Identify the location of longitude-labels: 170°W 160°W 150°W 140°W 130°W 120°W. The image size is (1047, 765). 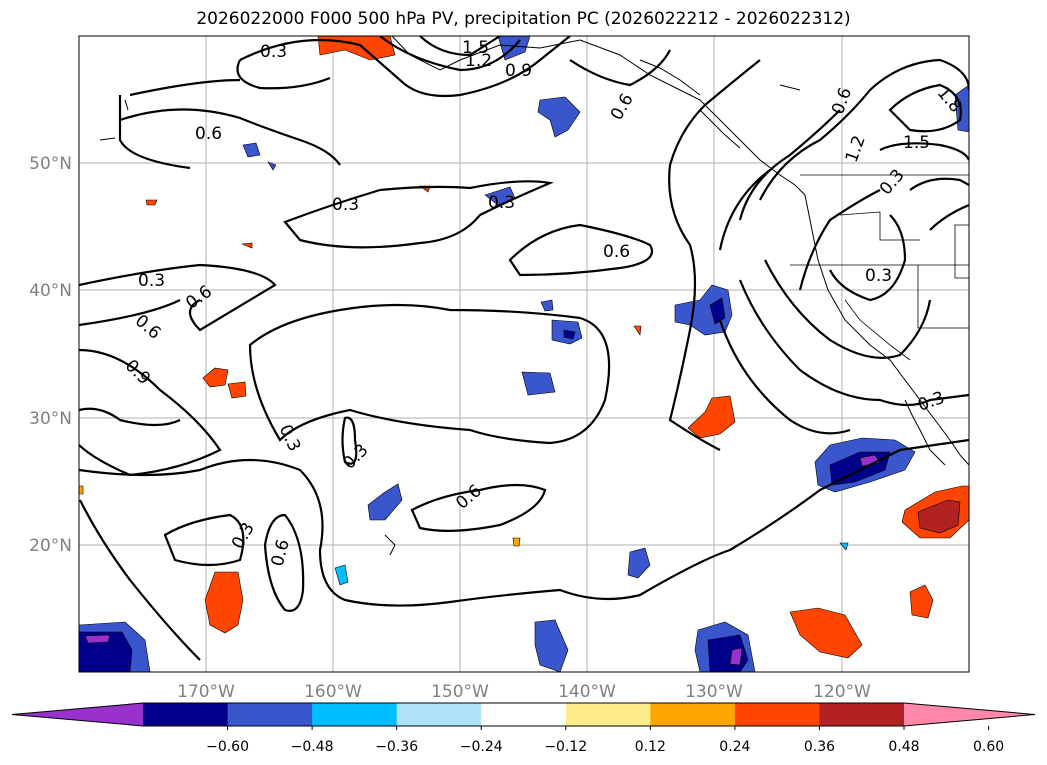
(524, 692).